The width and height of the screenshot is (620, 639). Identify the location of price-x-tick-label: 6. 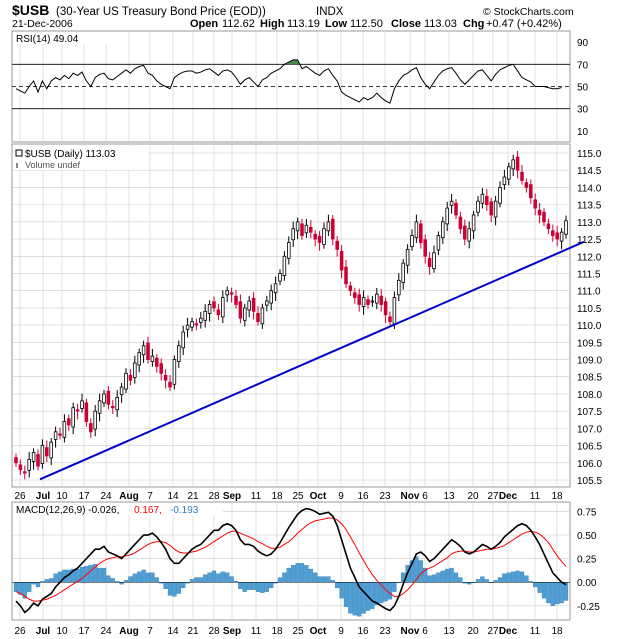
(425, 496).